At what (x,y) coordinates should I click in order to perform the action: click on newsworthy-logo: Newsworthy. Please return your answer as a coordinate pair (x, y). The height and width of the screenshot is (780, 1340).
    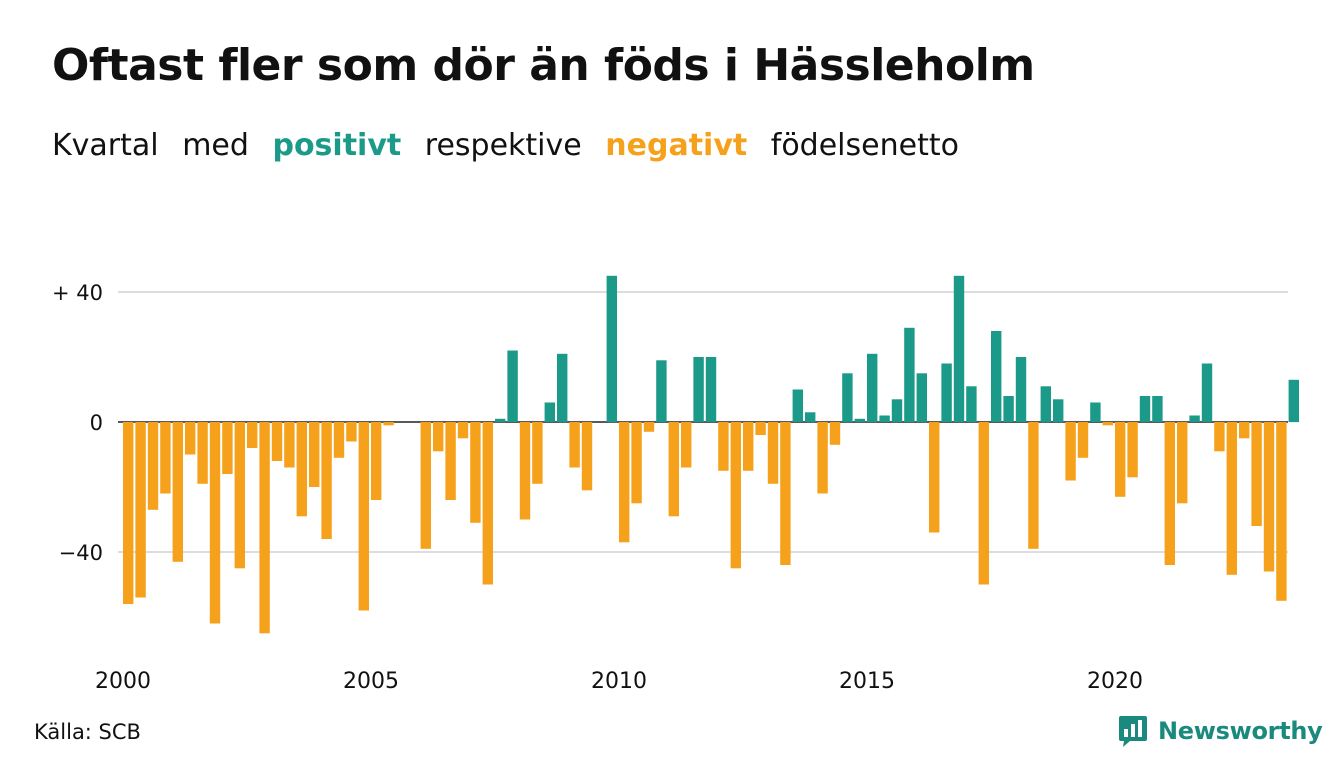
    Looking at the image, I should click on (1220, 731).